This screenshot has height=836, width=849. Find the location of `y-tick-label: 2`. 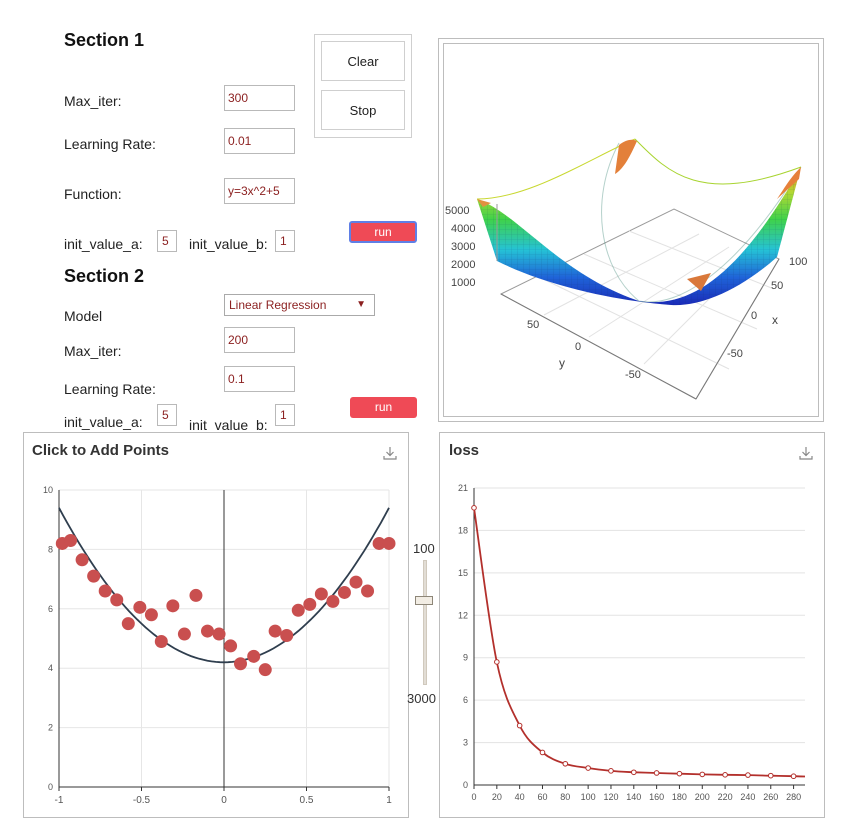

y-tick-label: 2 is located at coordinates (50, 728).